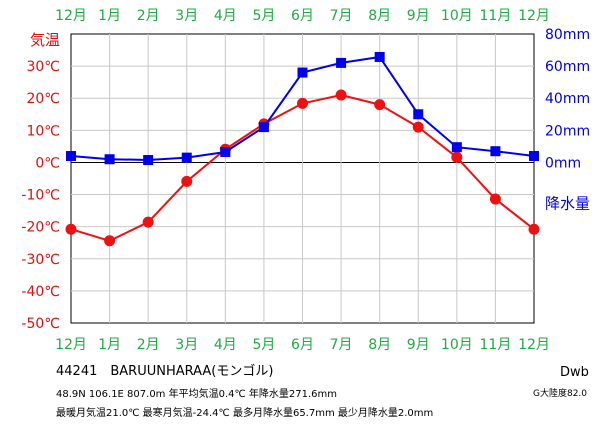 This screenshot has height=425, width=615. I want to click on month-label-bottom: 3月, so click(186, 345).